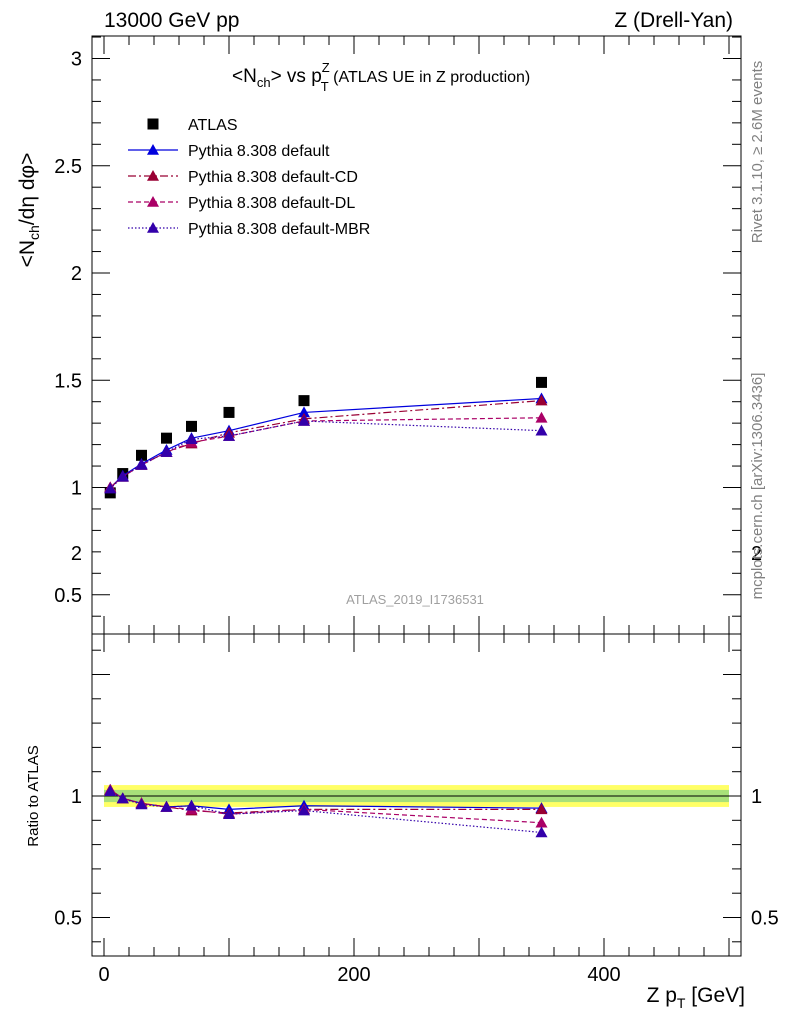 This screenshot has height=1024, width=786. I want to click on ylabel-b: /dη dφ>, so click(27, 189).